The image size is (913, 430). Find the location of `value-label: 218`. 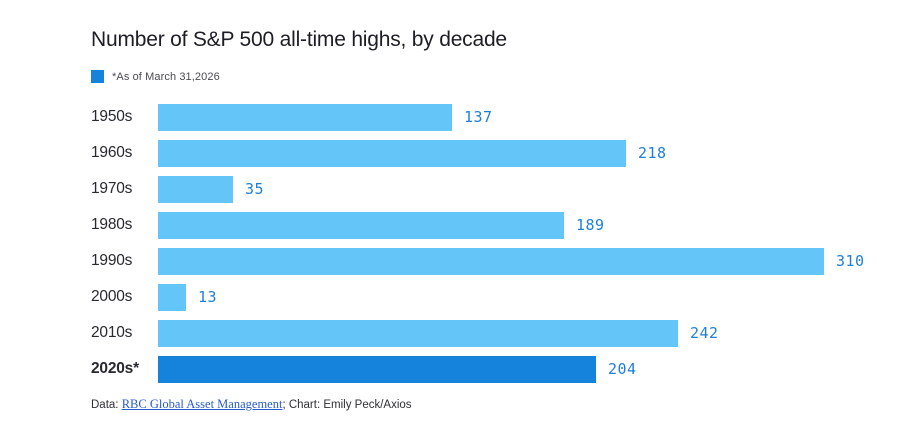

value-label: 218 is located at coordinates (652, 153).